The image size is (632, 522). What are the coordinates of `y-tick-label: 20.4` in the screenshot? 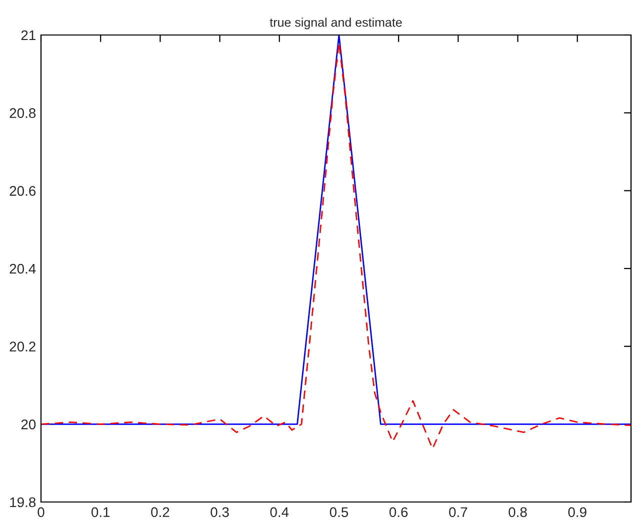 It's located at (23, 269).